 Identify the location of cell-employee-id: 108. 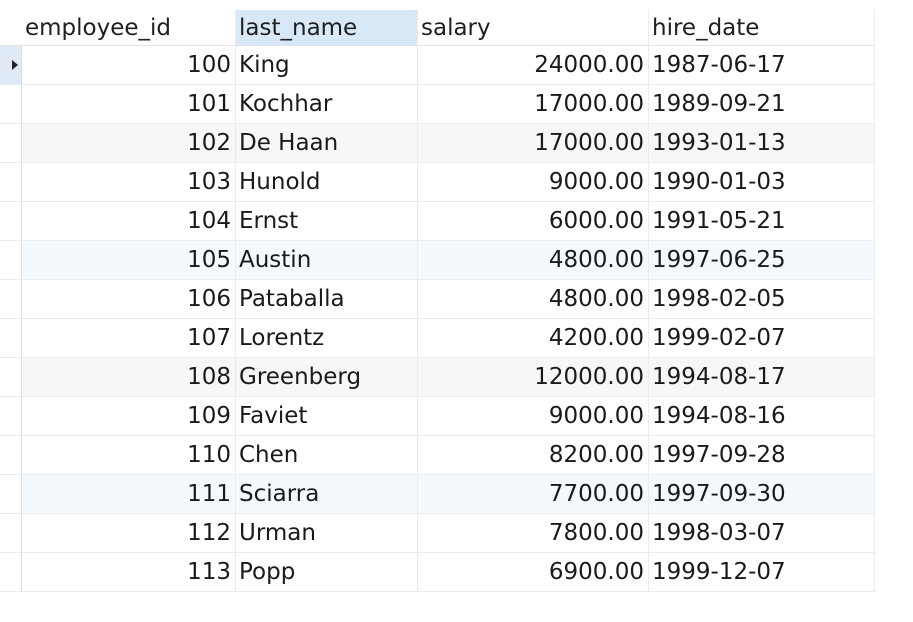
(129, 377).